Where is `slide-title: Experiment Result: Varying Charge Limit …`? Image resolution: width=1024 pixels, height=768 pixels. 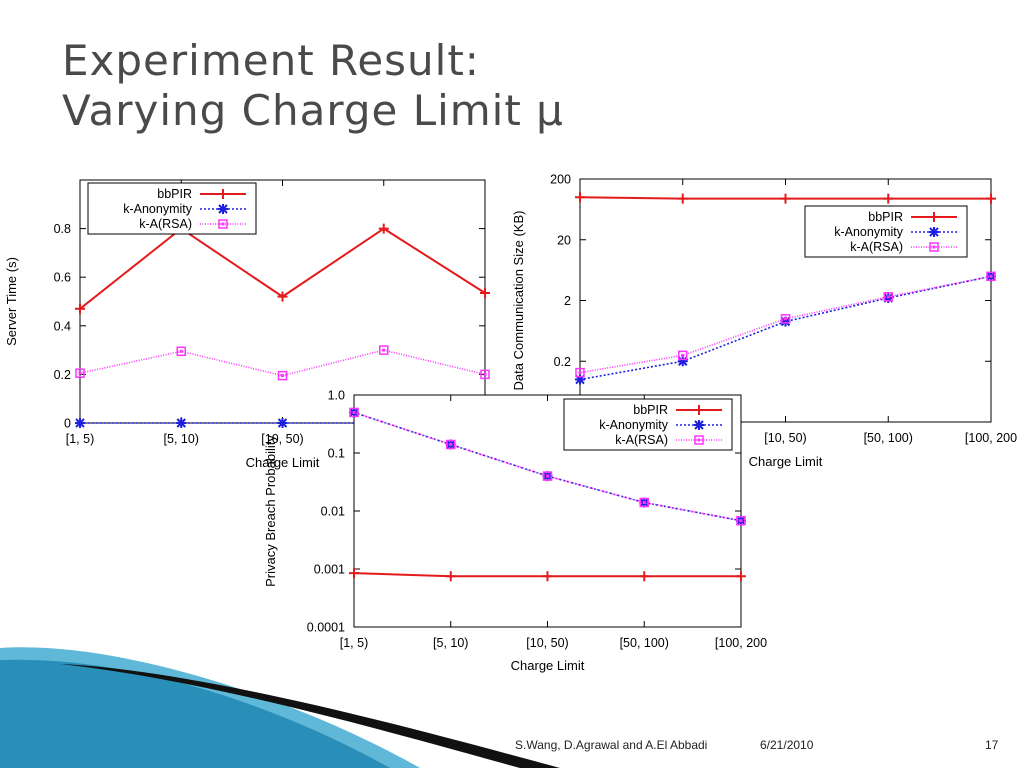
slide-title: Experiment Result: Varying Charge Limit … is located at coordinates (313, 86).